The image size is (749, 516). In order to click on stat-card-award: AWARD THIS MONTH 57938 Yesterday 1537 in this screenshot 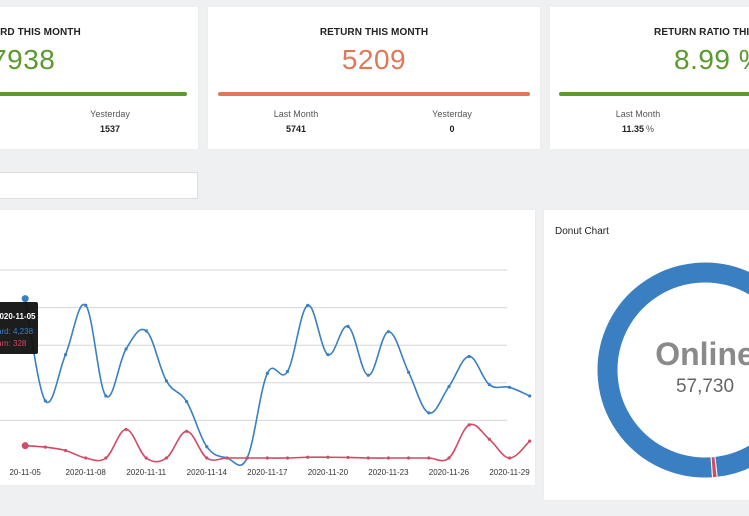, I will do `click(99, 78)`.